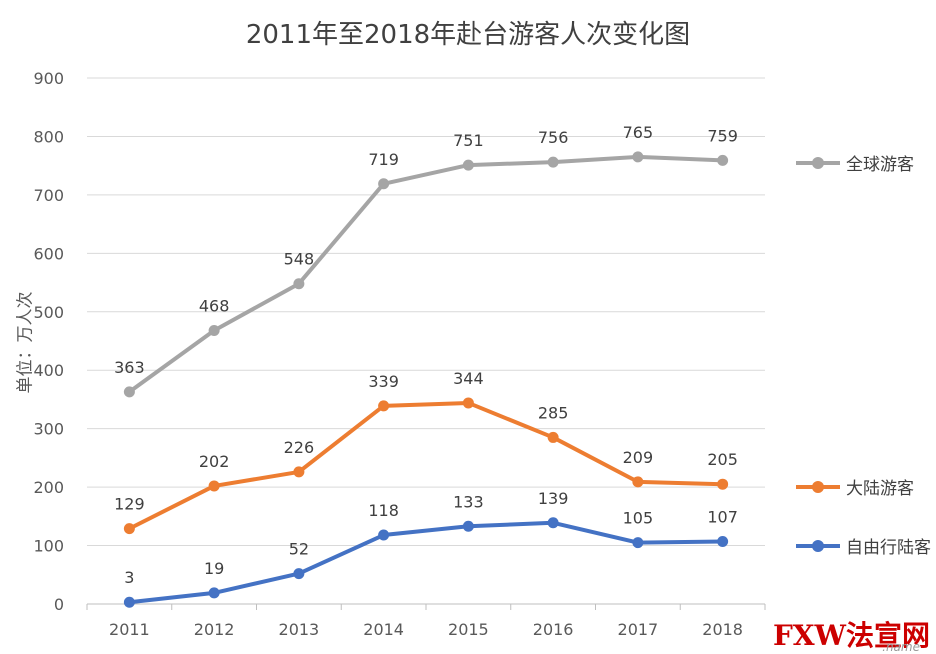 The image size is (936, 654). I want to click on x-tick-label: 2015, so click(468, 629).